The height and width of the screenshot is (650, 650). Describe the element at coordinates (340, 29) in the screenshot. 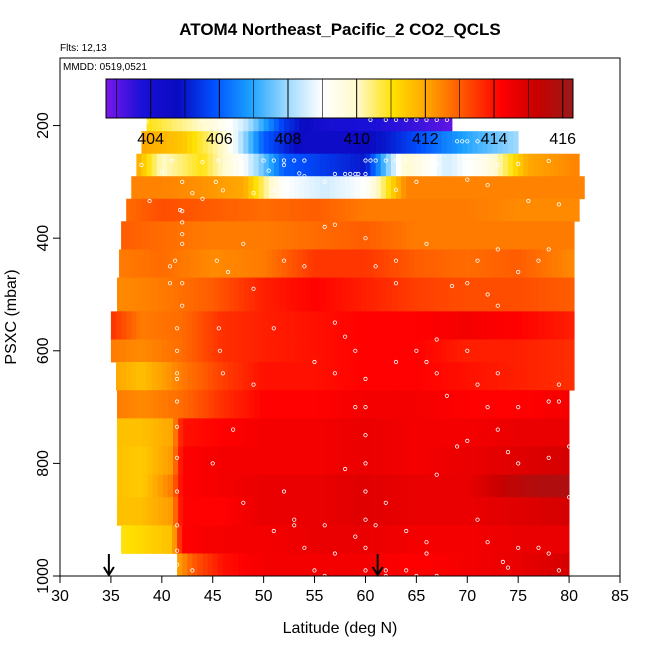

I see `chart-title: ATOM4 Northeast_Pacific_2 CO2_QCLS` at that location.